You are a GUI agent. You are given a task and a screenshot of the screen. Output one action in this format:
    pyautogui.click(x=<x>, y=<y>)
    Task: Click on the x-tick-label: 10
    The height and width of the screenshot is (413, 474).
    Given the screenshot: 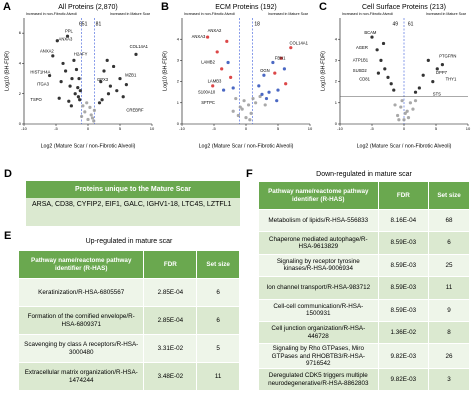 What is the action you would take?
    pyautogui.click(x=152, y=128)
    